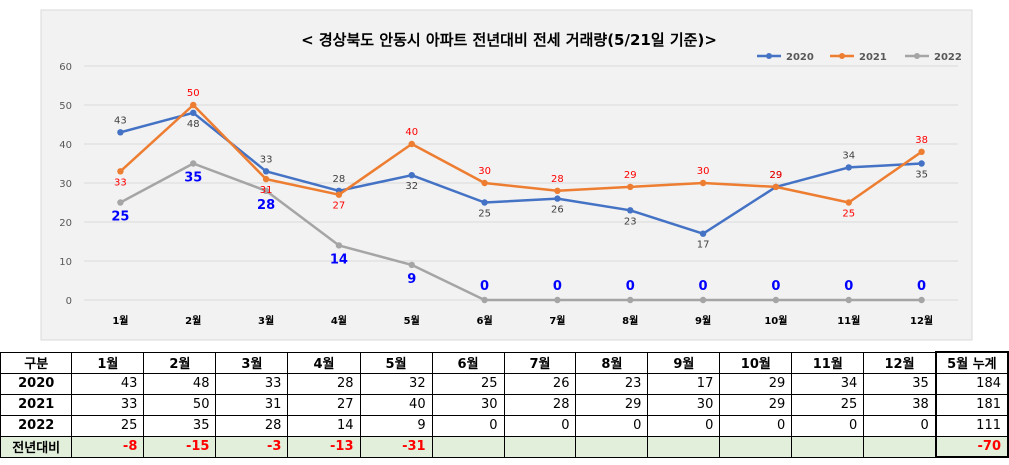 The height and width of the screenshot is (465, 1009). I want to click on table-cell: 40, so click(396, 404).